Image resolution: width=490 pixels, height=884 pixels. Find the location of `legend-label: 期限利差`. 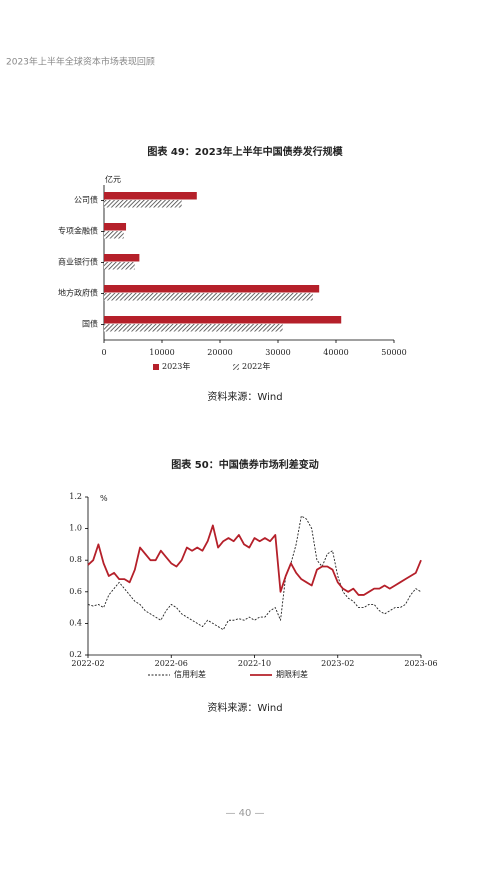

legend-label: 期限利差 is located at coordinates (292, 674).